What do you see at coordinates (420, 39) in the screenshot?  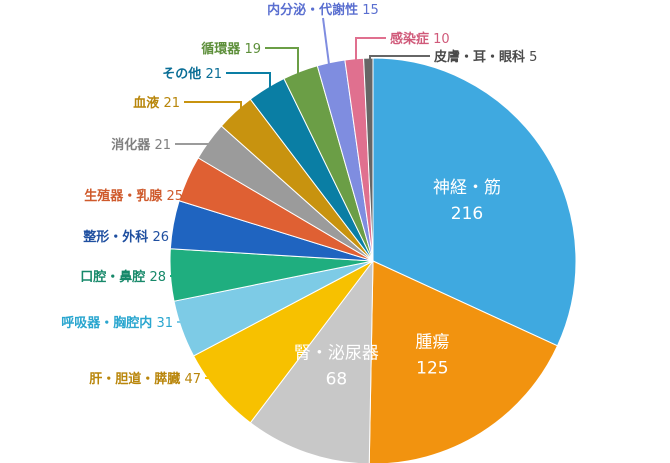 I see `slice-label: 感染症 10` at bounding box center [420, 39].